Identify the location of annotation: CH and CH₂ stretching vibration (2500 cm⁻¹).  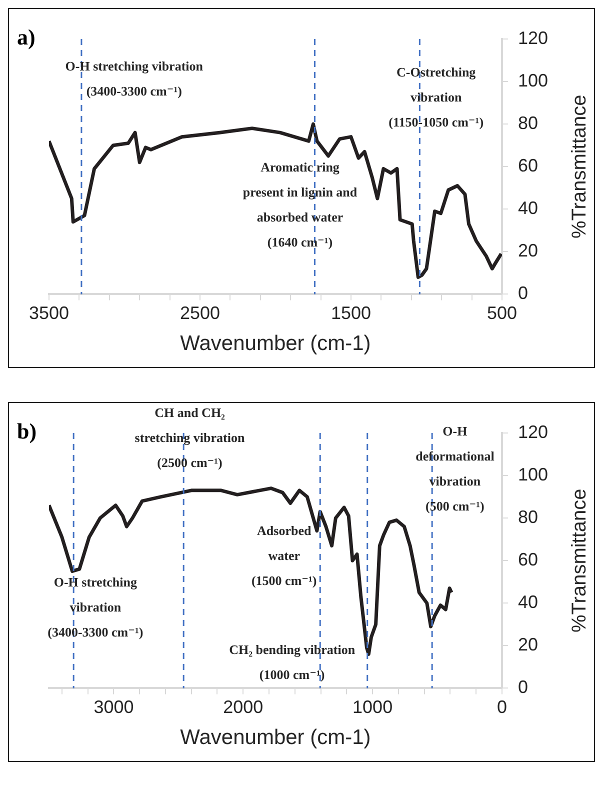
(190, 437).